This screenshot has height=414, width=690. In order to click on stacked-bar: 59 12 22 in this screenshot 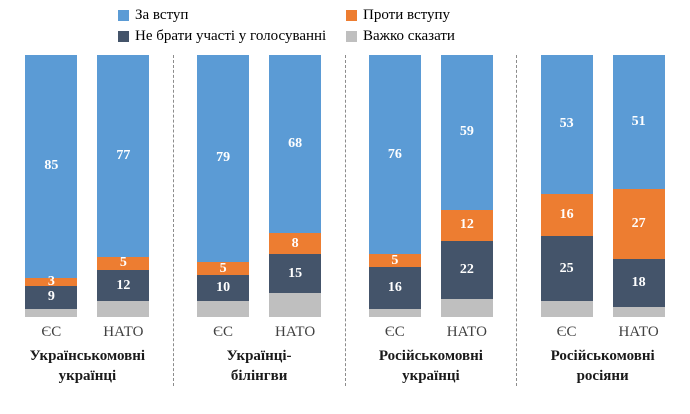, I will do `click(466, 186)`.